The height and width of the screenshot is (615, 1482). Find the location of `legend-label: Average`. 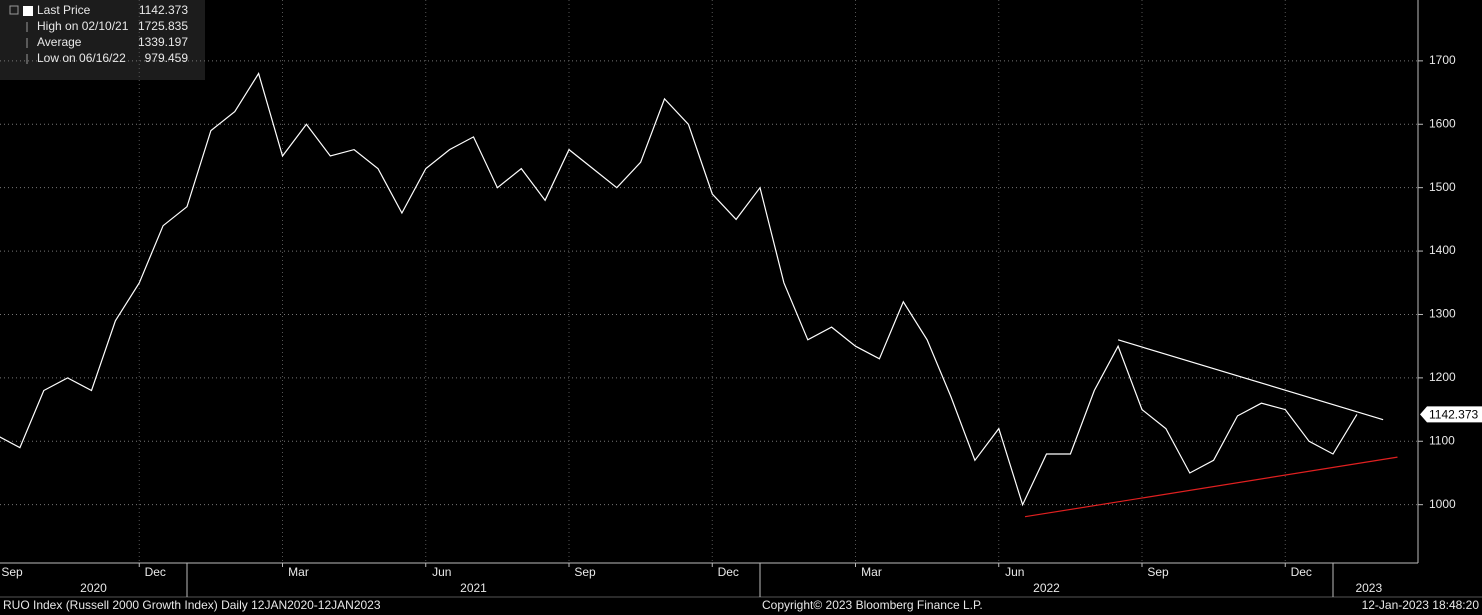

legend-label: Average is located at coordinates (59, 42).